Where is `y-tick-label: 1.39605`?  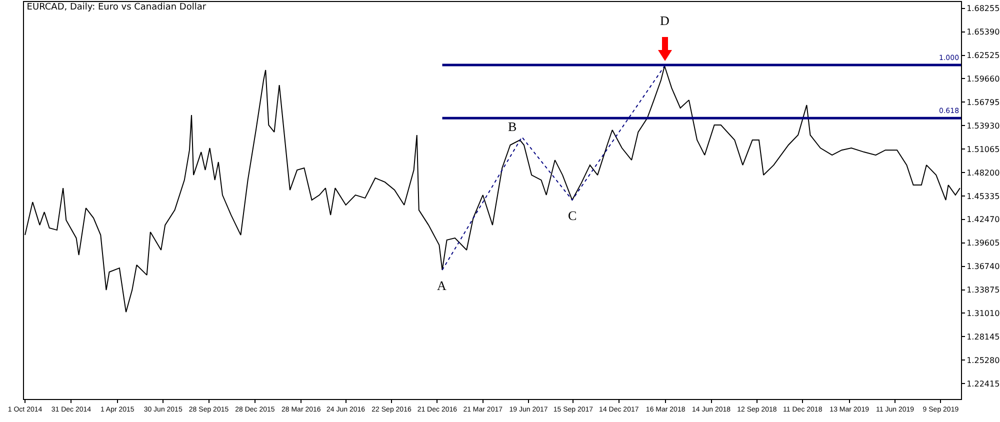
y-tick-label: 1.39605 is located at coordinates (983, 243).